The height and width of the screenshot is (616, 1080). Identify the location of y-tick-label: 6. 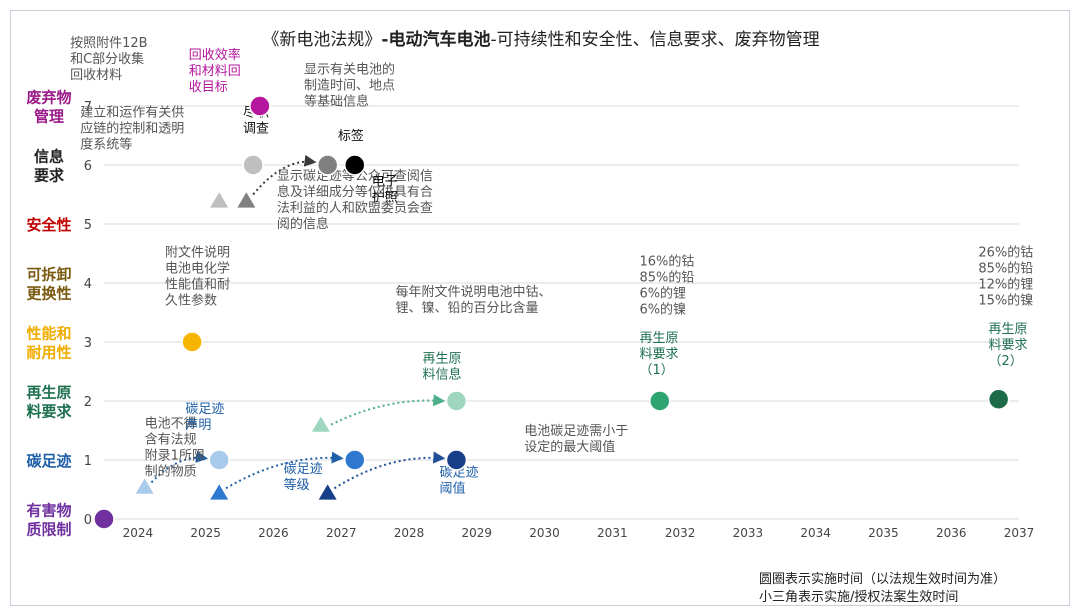
(88, 166).